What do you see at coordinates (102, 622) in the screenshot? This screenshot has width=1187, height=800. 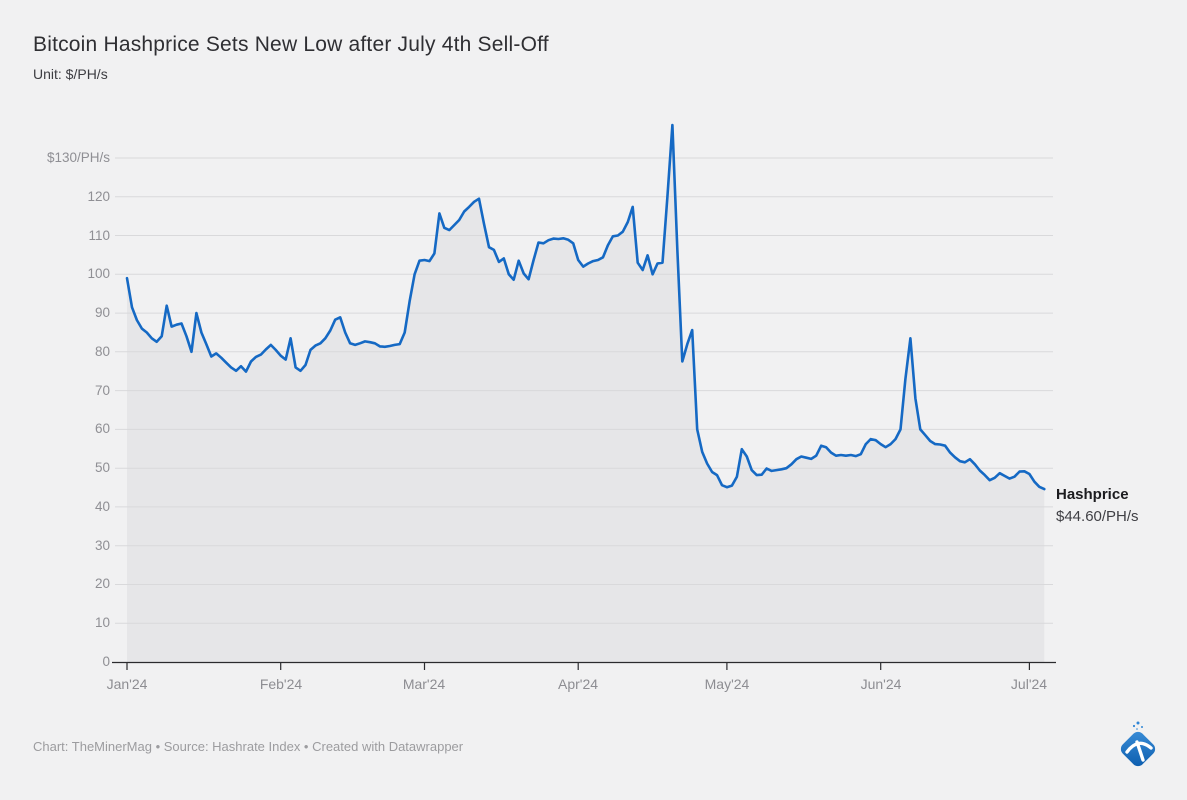 I see `y-axis-label: 10` at bounding box center [102, 622].